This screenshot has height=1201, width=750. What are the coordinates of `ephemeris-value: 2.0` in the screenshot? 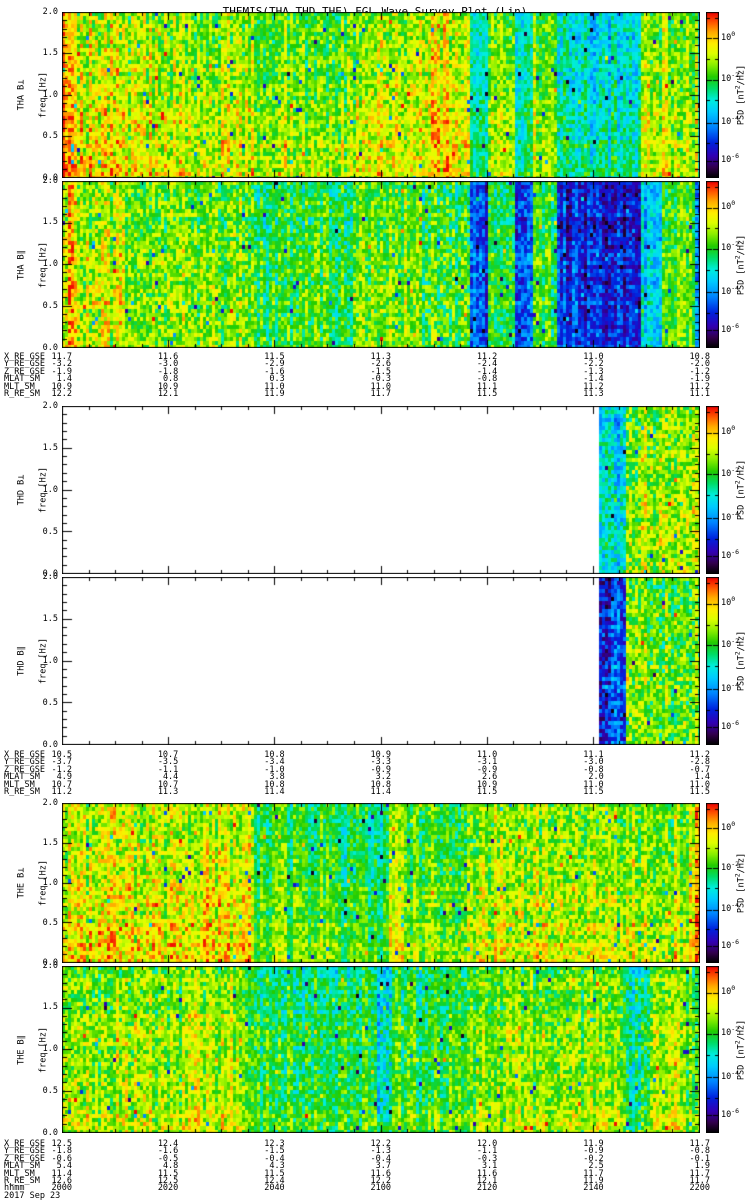 It's located at (596, 777).